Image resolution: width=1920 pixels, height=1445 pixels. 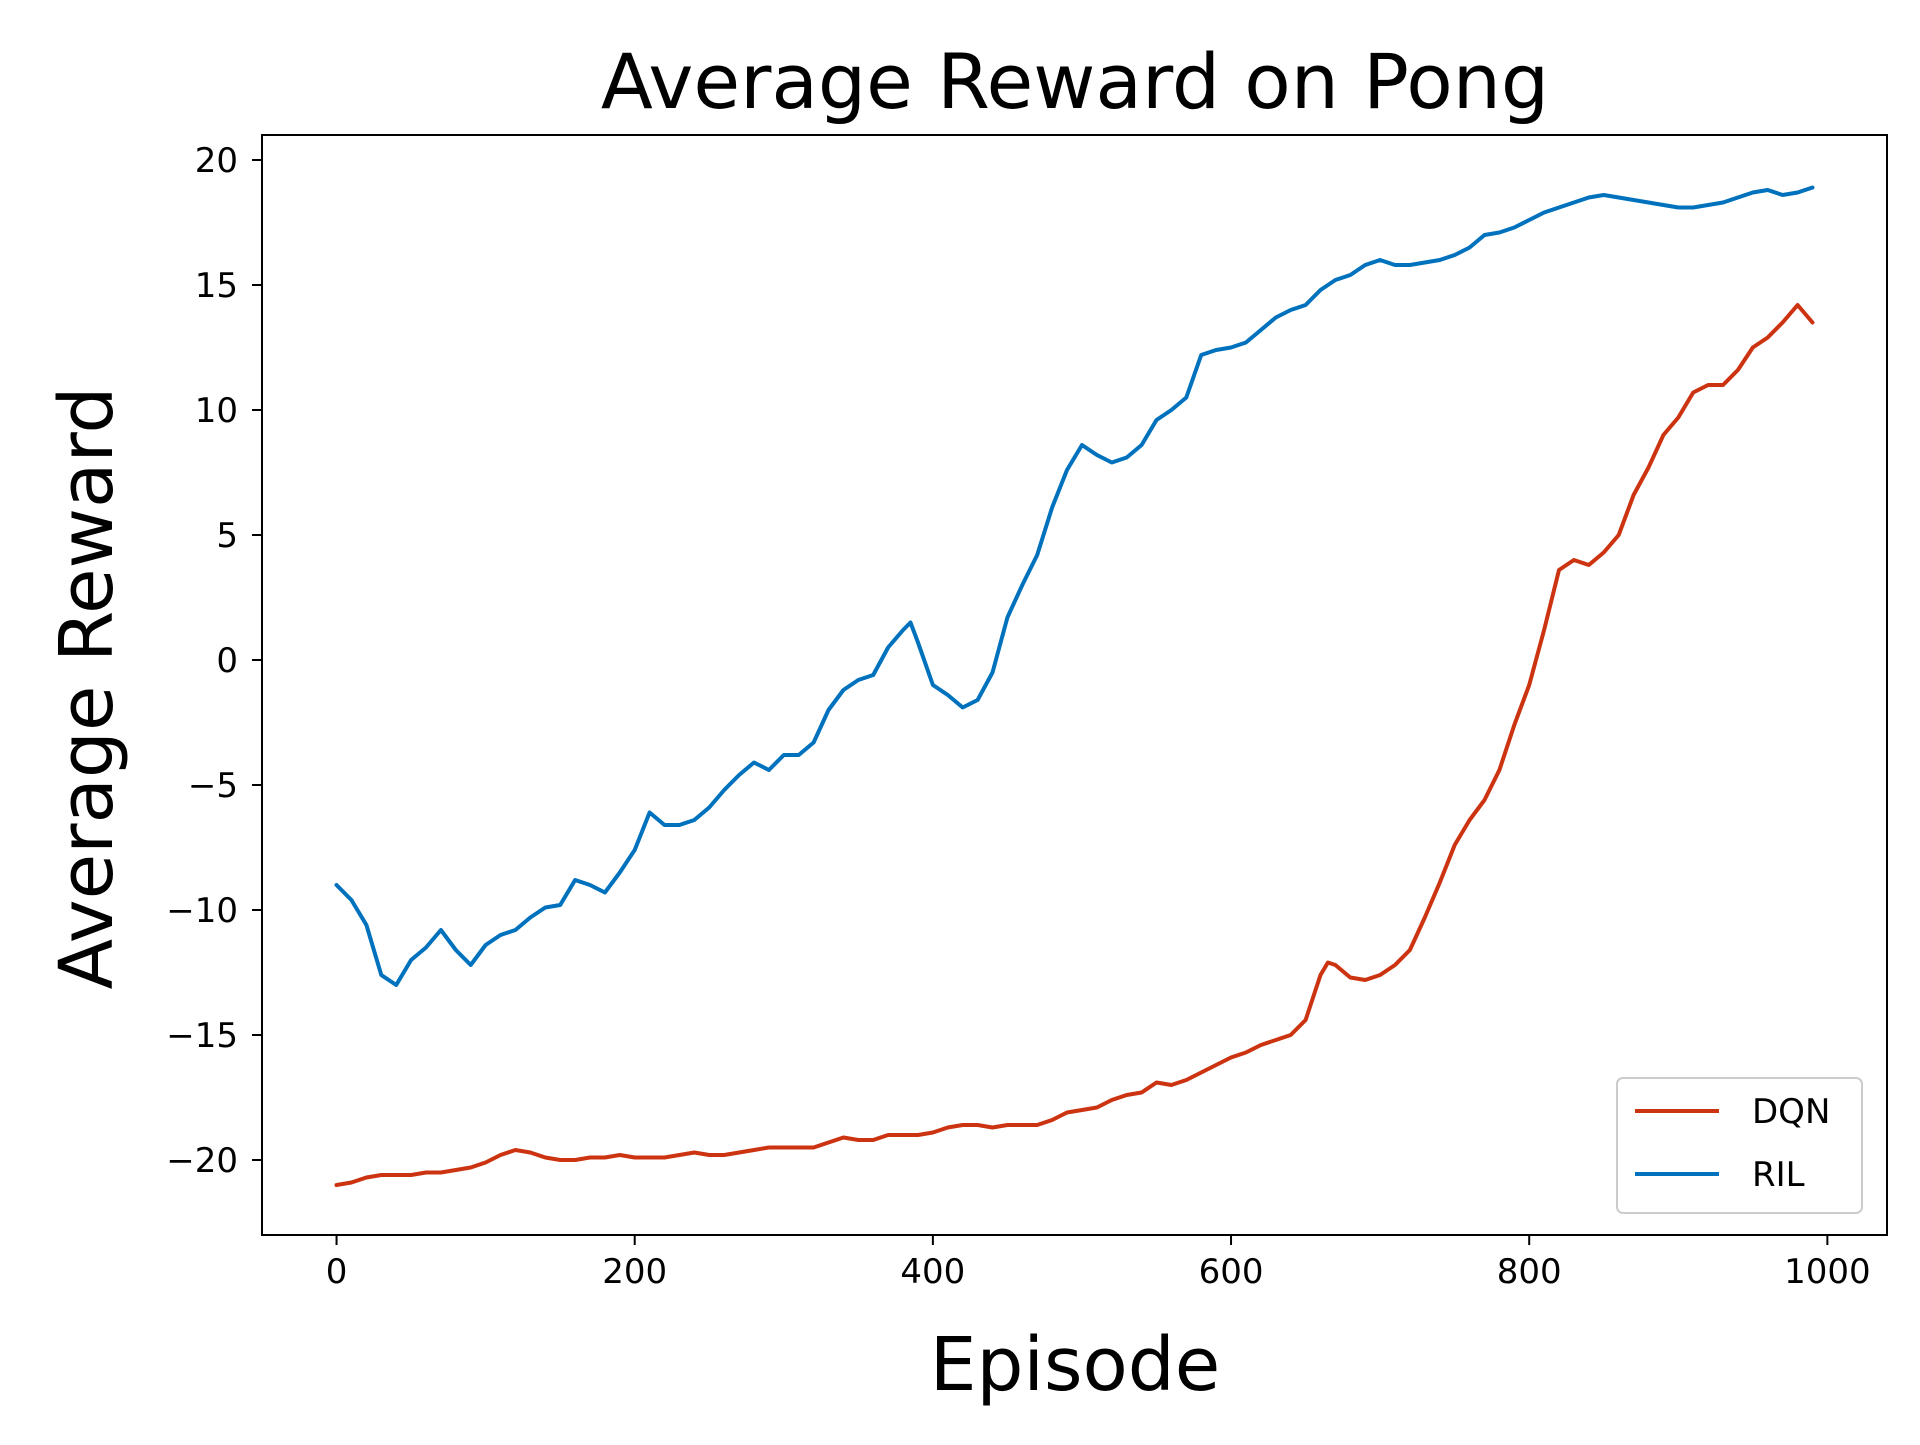 I want to click on y-tick-label: 10, so click(x=216, y=411).